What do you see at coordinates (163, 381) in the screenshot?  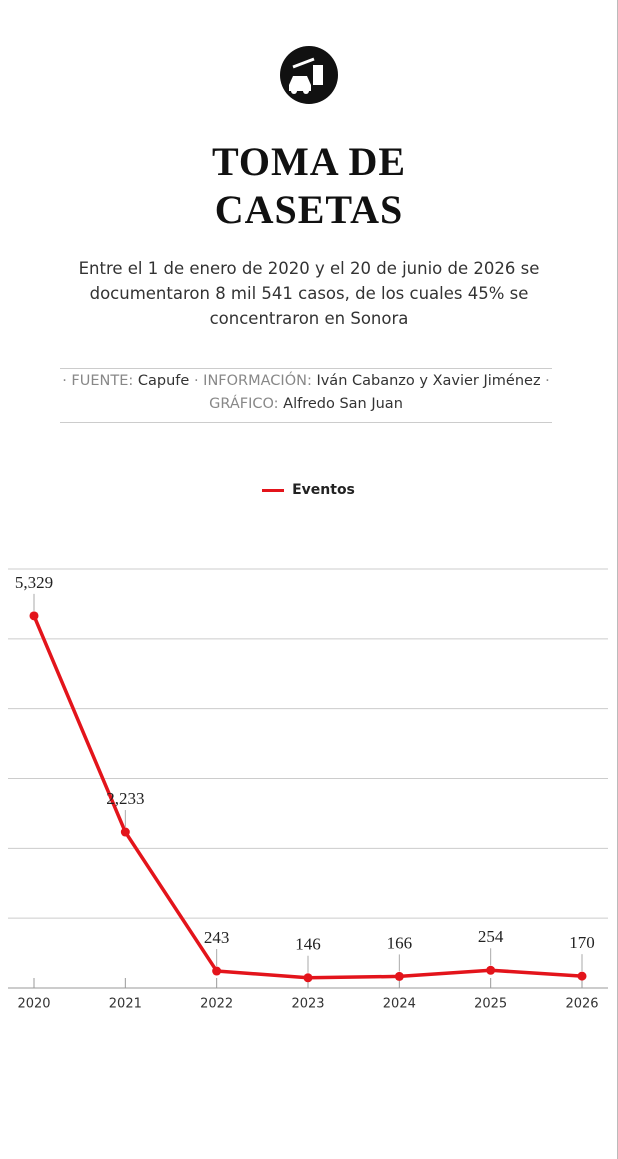 I see `credit-value: Capufe` at bounding box center [163, 381].